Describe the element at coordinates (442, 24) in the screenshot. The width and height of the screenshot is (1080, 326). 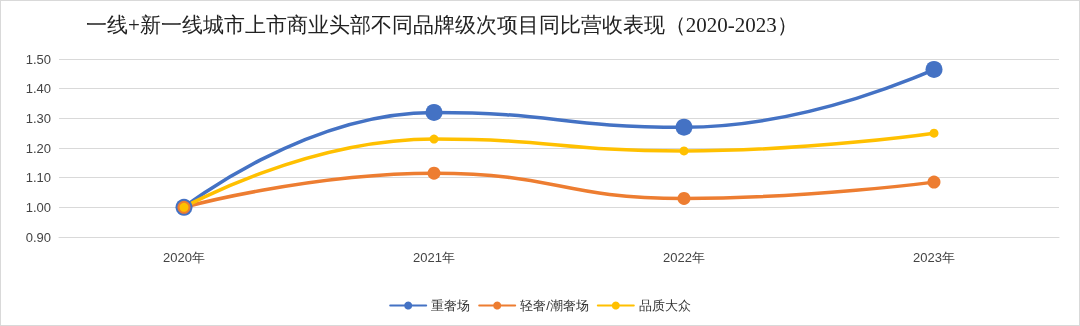
I see `chart-title: 一线+新一线城市上市商业头部不同品牌级次项目同比营收表现（2020-2023）` at that location.